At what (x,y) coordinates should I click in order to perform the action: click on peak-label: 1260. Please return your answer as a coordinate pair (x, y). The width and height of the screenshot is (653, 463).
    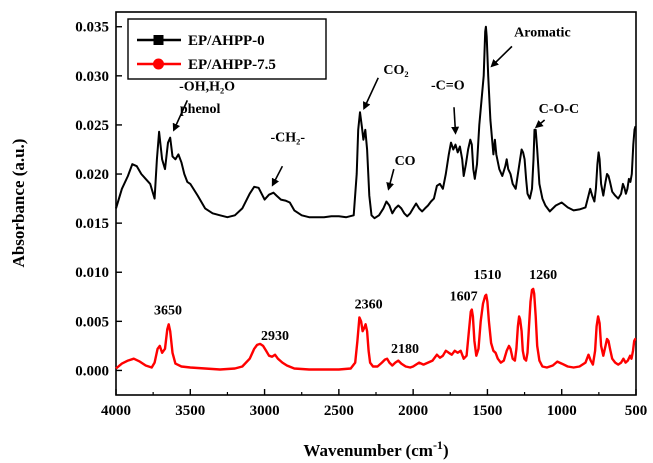
    Looking at the image, I should click on (543, 275).